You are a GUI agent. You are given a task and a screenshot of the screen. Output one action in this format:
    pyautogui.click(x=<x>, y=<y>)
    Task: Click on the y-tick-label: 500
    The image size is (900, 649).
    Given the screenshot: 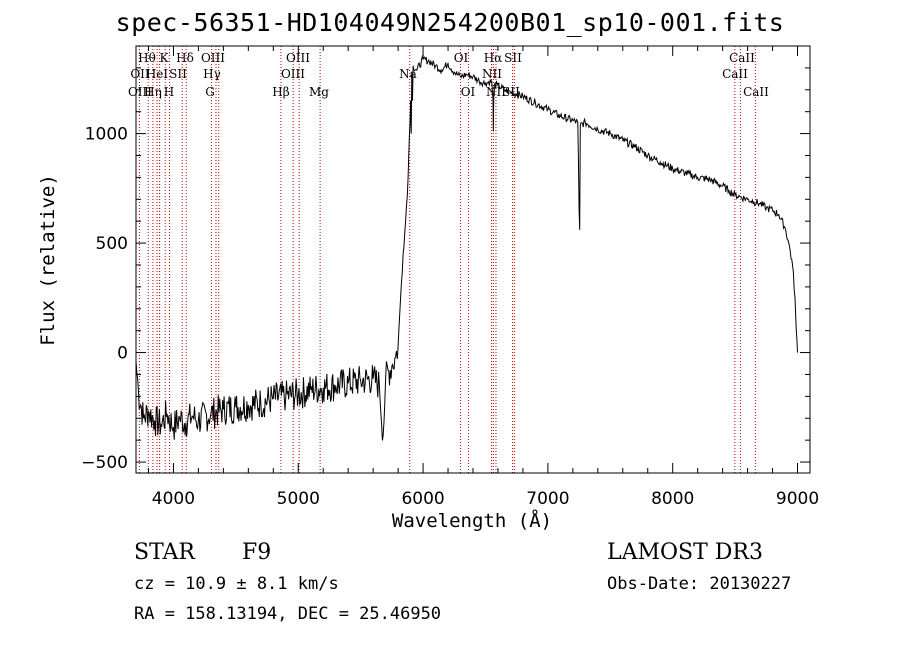 What is the action you would take?
    pyautogui.click(x=112, y=244)
    